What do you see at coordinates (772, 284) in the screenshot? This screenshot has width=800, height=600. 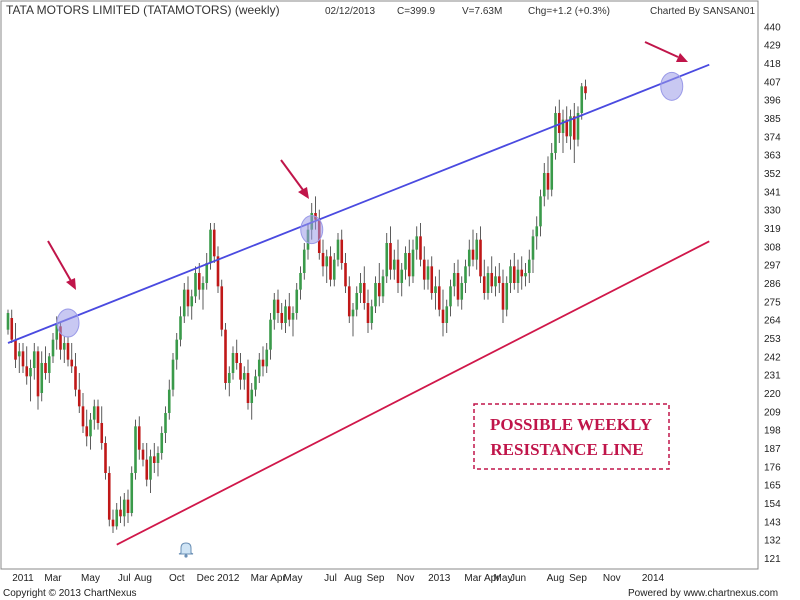 I see `y-tick-label: 286` at bounding box center [772, 284].